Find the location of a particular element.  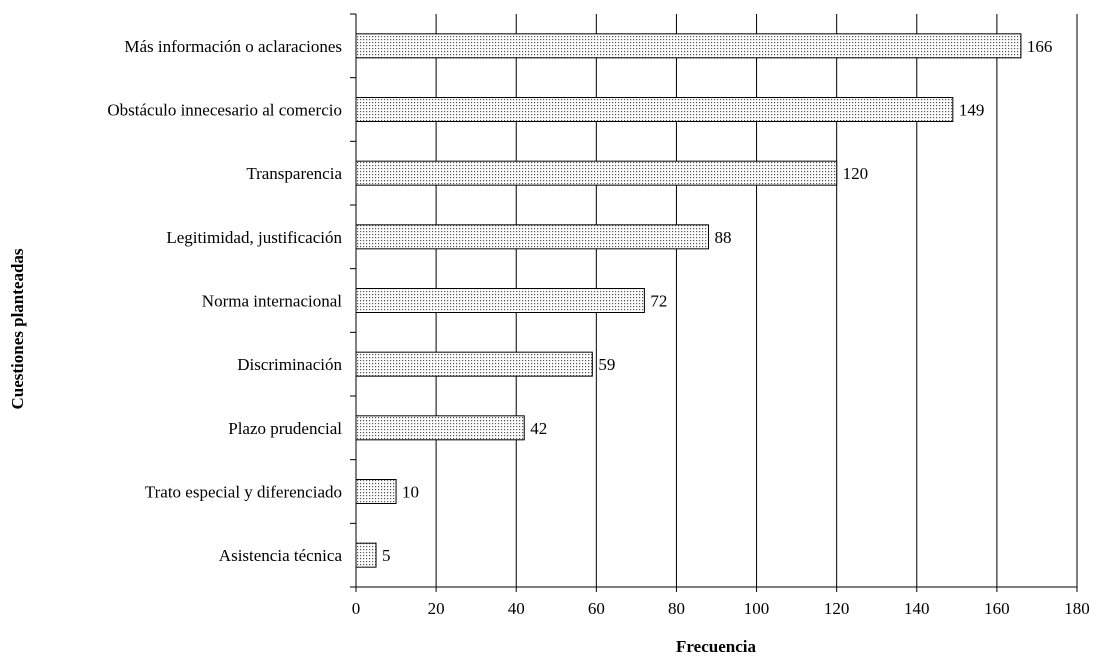

category-label: Discriminación is located at coordinates (289, 364).